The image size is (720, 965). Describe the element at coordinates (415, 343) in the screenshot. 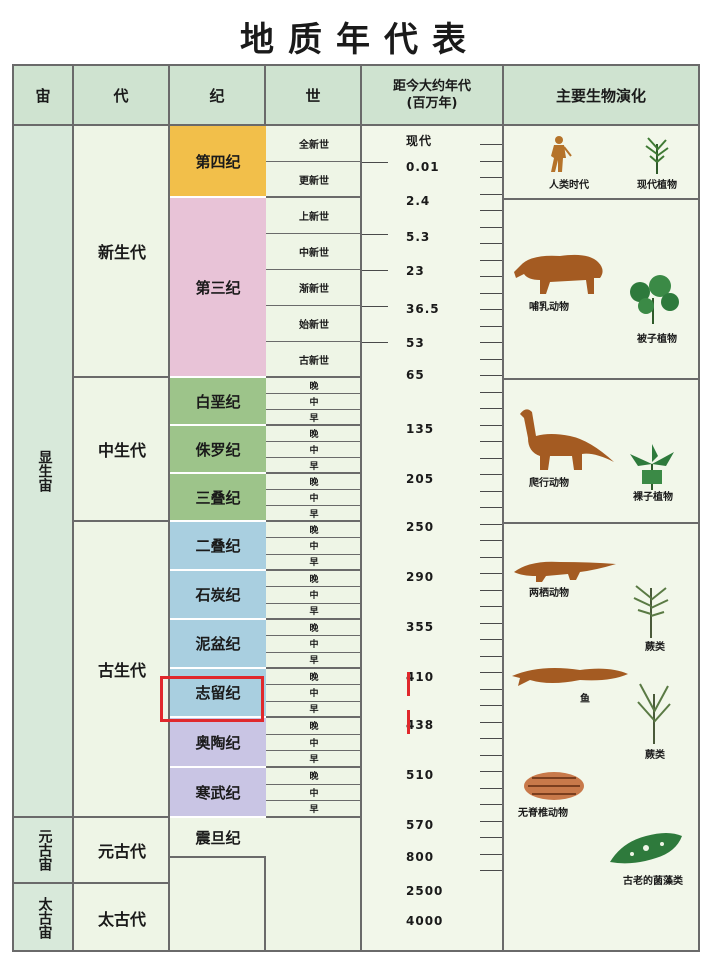

I see `time-value: 53` at that location.